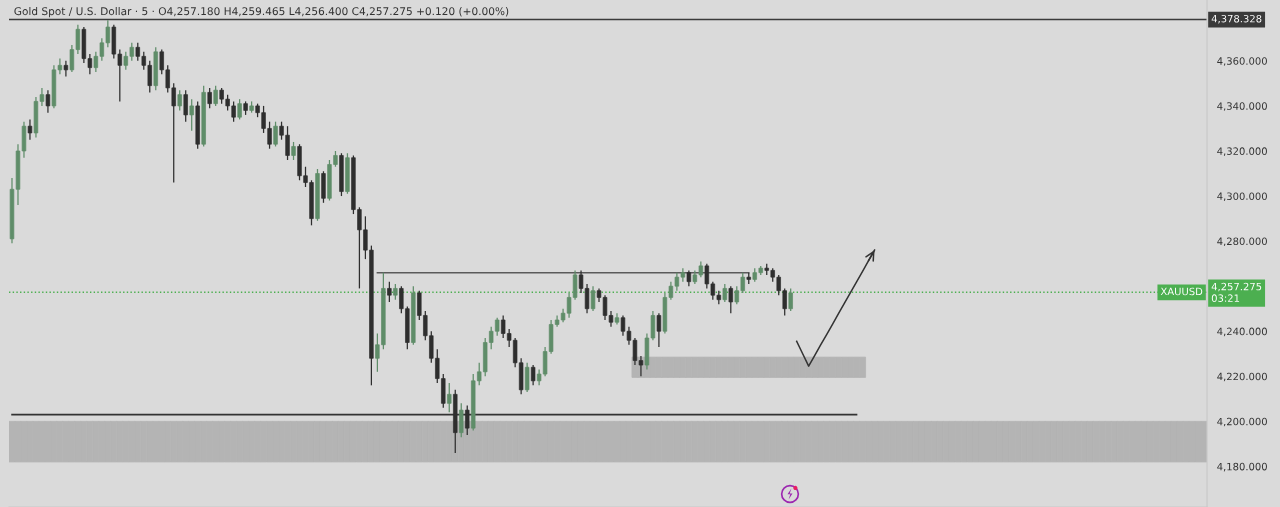  What do you see at coordinates (261, 12) in the screenshot?
I see `text: Gold Spot / U.S. Dollar · 5 · O4,257.180 H4,259.465 L4,256.400 C4,257.275 +0.120 (+0.00%)` at bounding box center [261, 12].